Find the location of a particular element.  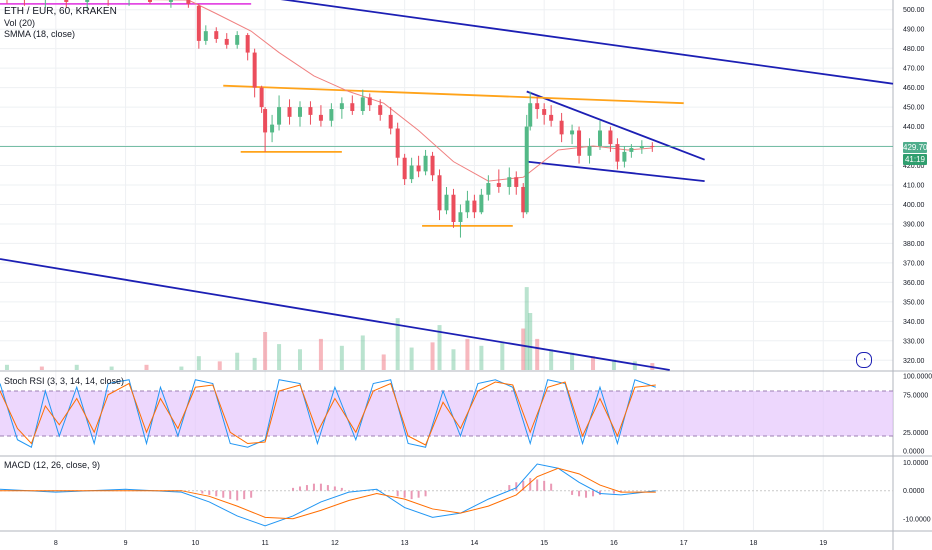

price-tick-label: 320.00 is located at coordinates (914, 361).